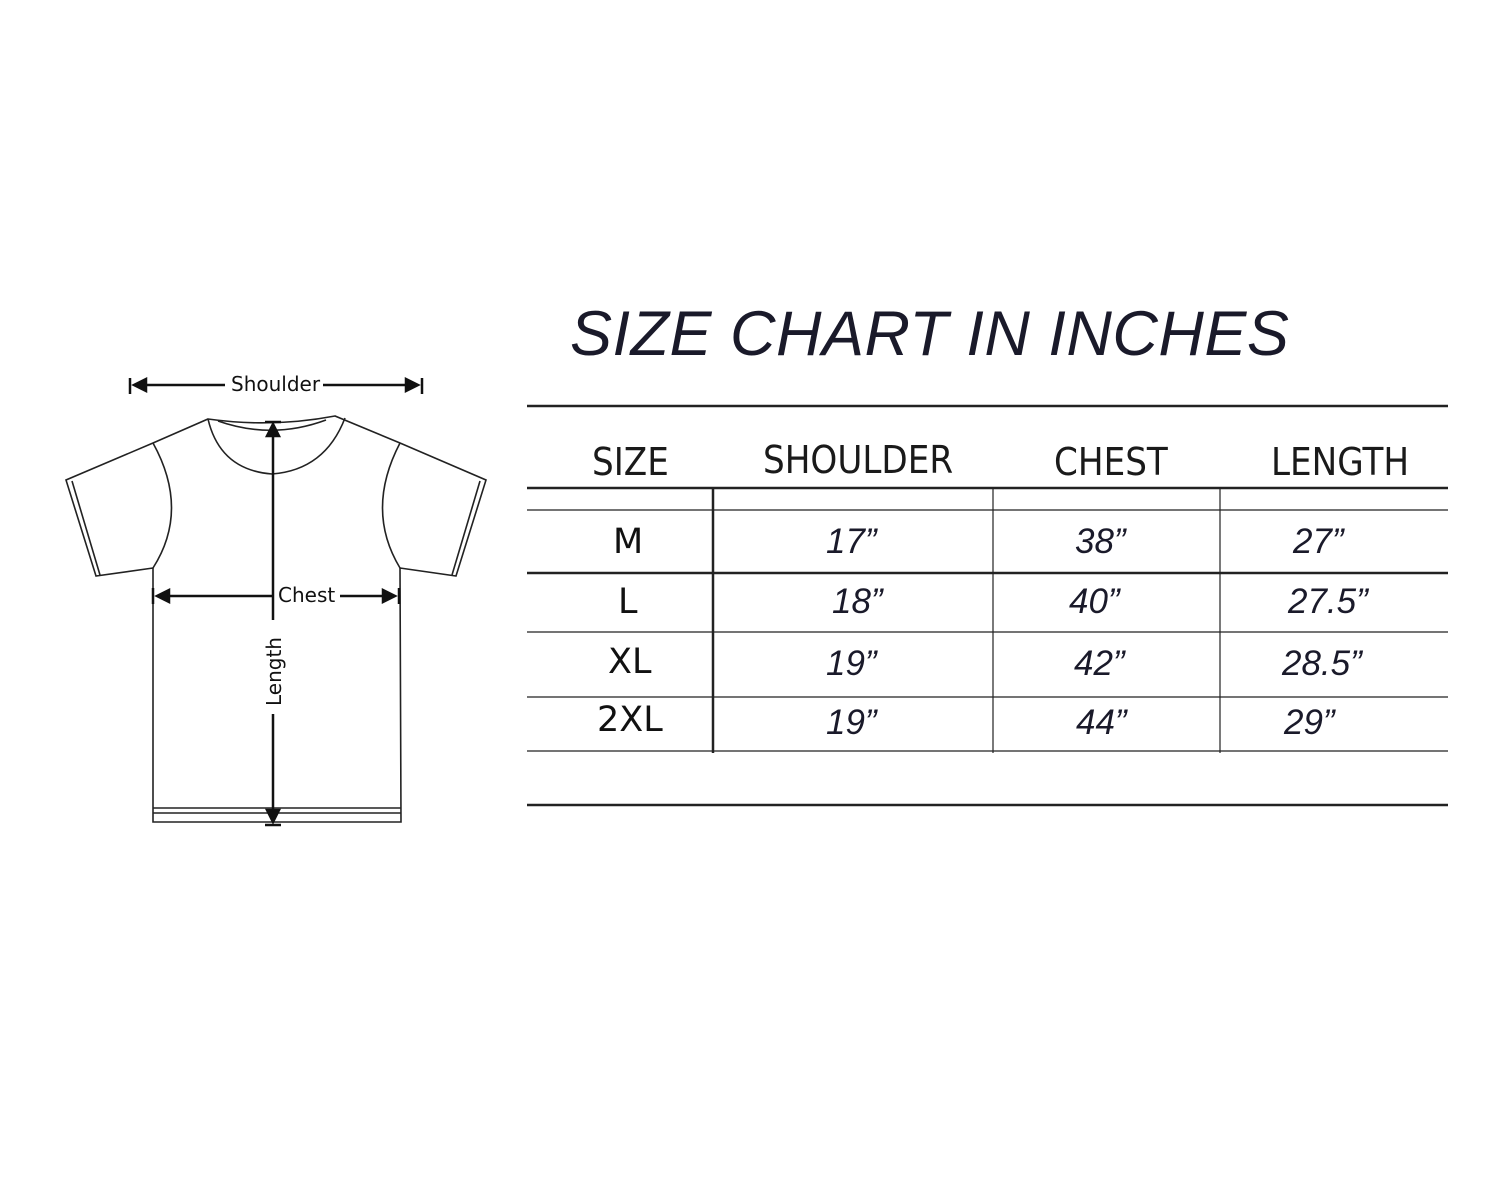 The image size is (1500, 1199). Describe the element at coordinates (274, 671) in the screenshot. I see `length-label: Length` at that location.